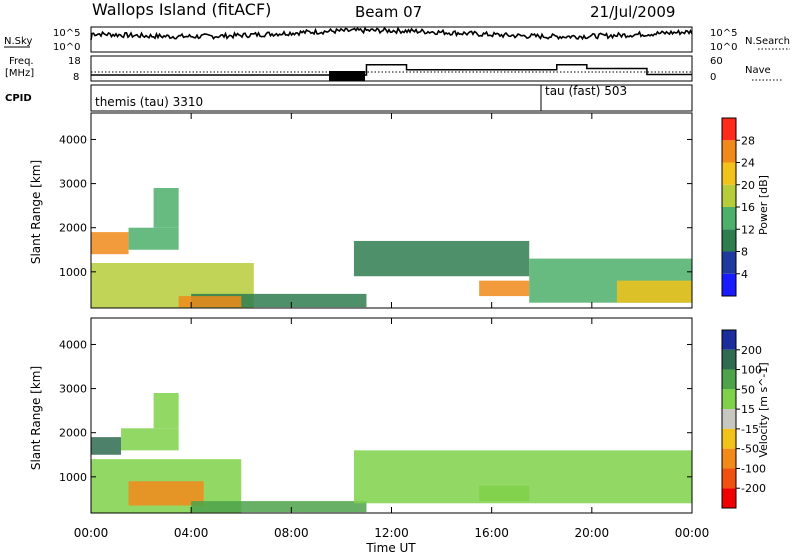  I want to click on time-tick-label: 16:00, so click(491, 533).